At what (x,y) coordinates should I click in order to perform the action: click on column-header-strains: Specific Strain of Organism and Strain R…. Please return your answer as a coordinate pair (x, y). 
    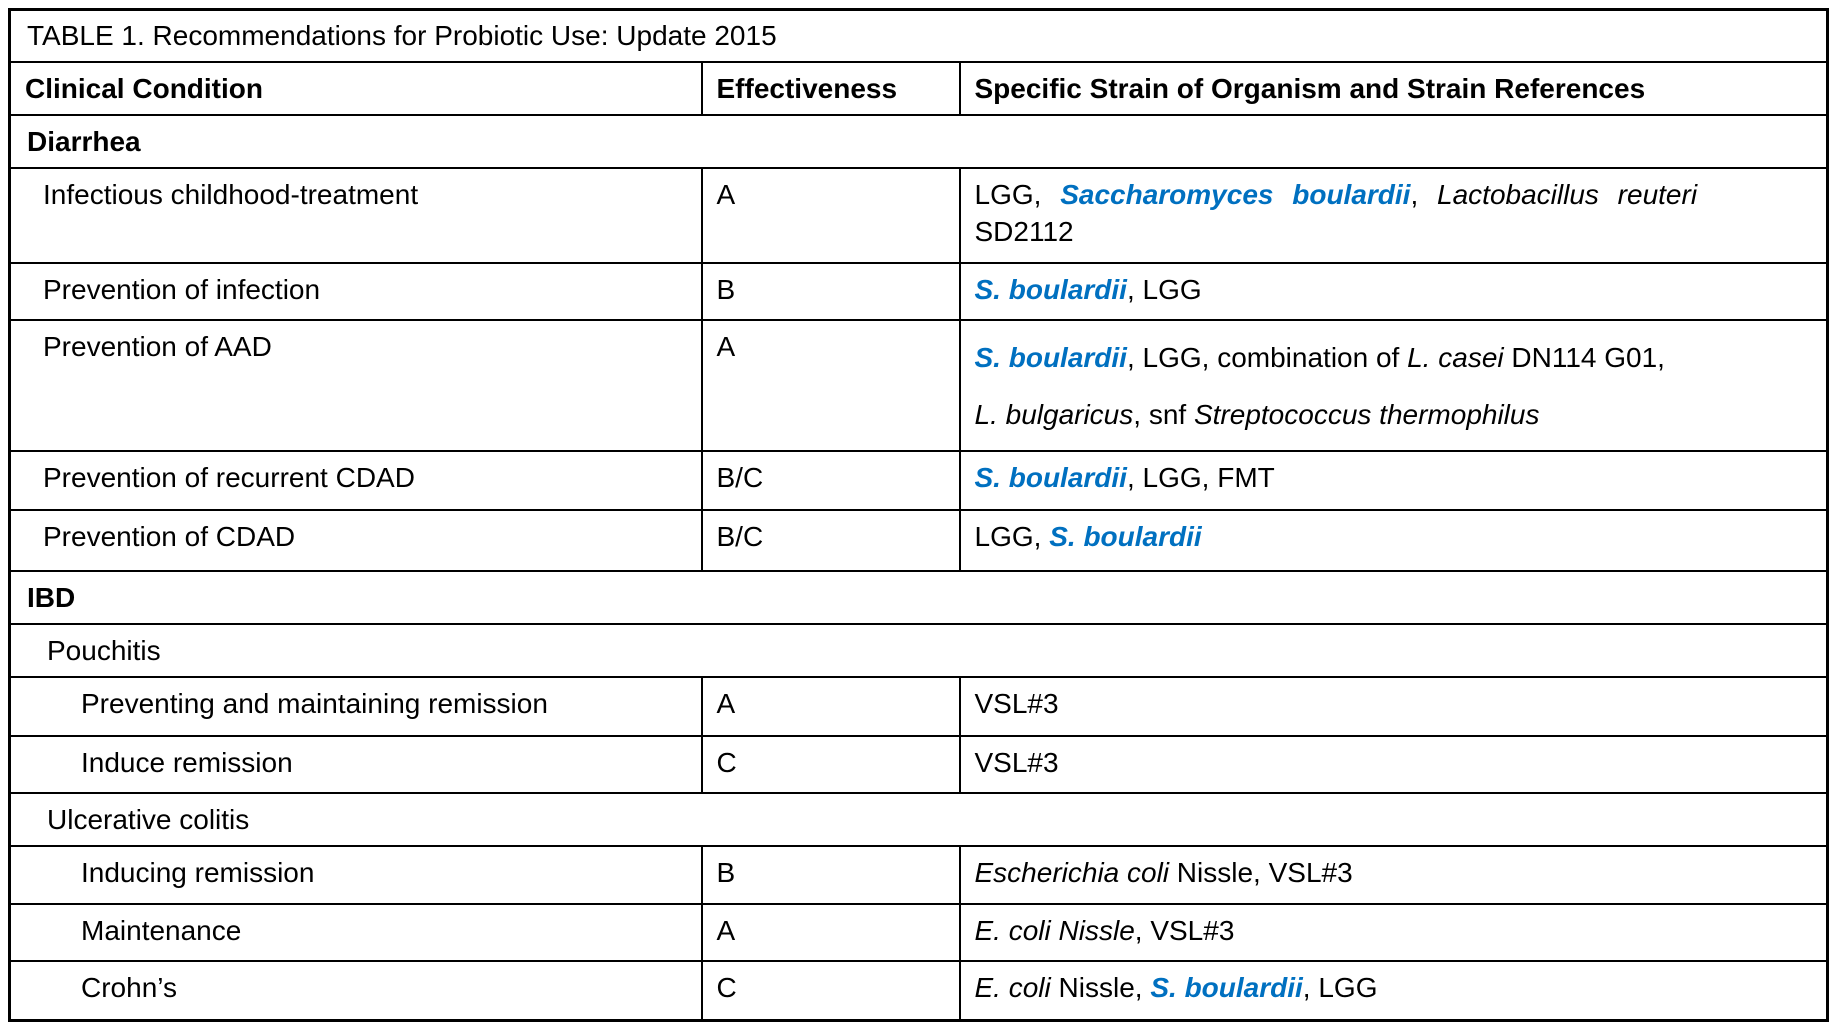
    Looking at the image, I should click on (1393, 88).